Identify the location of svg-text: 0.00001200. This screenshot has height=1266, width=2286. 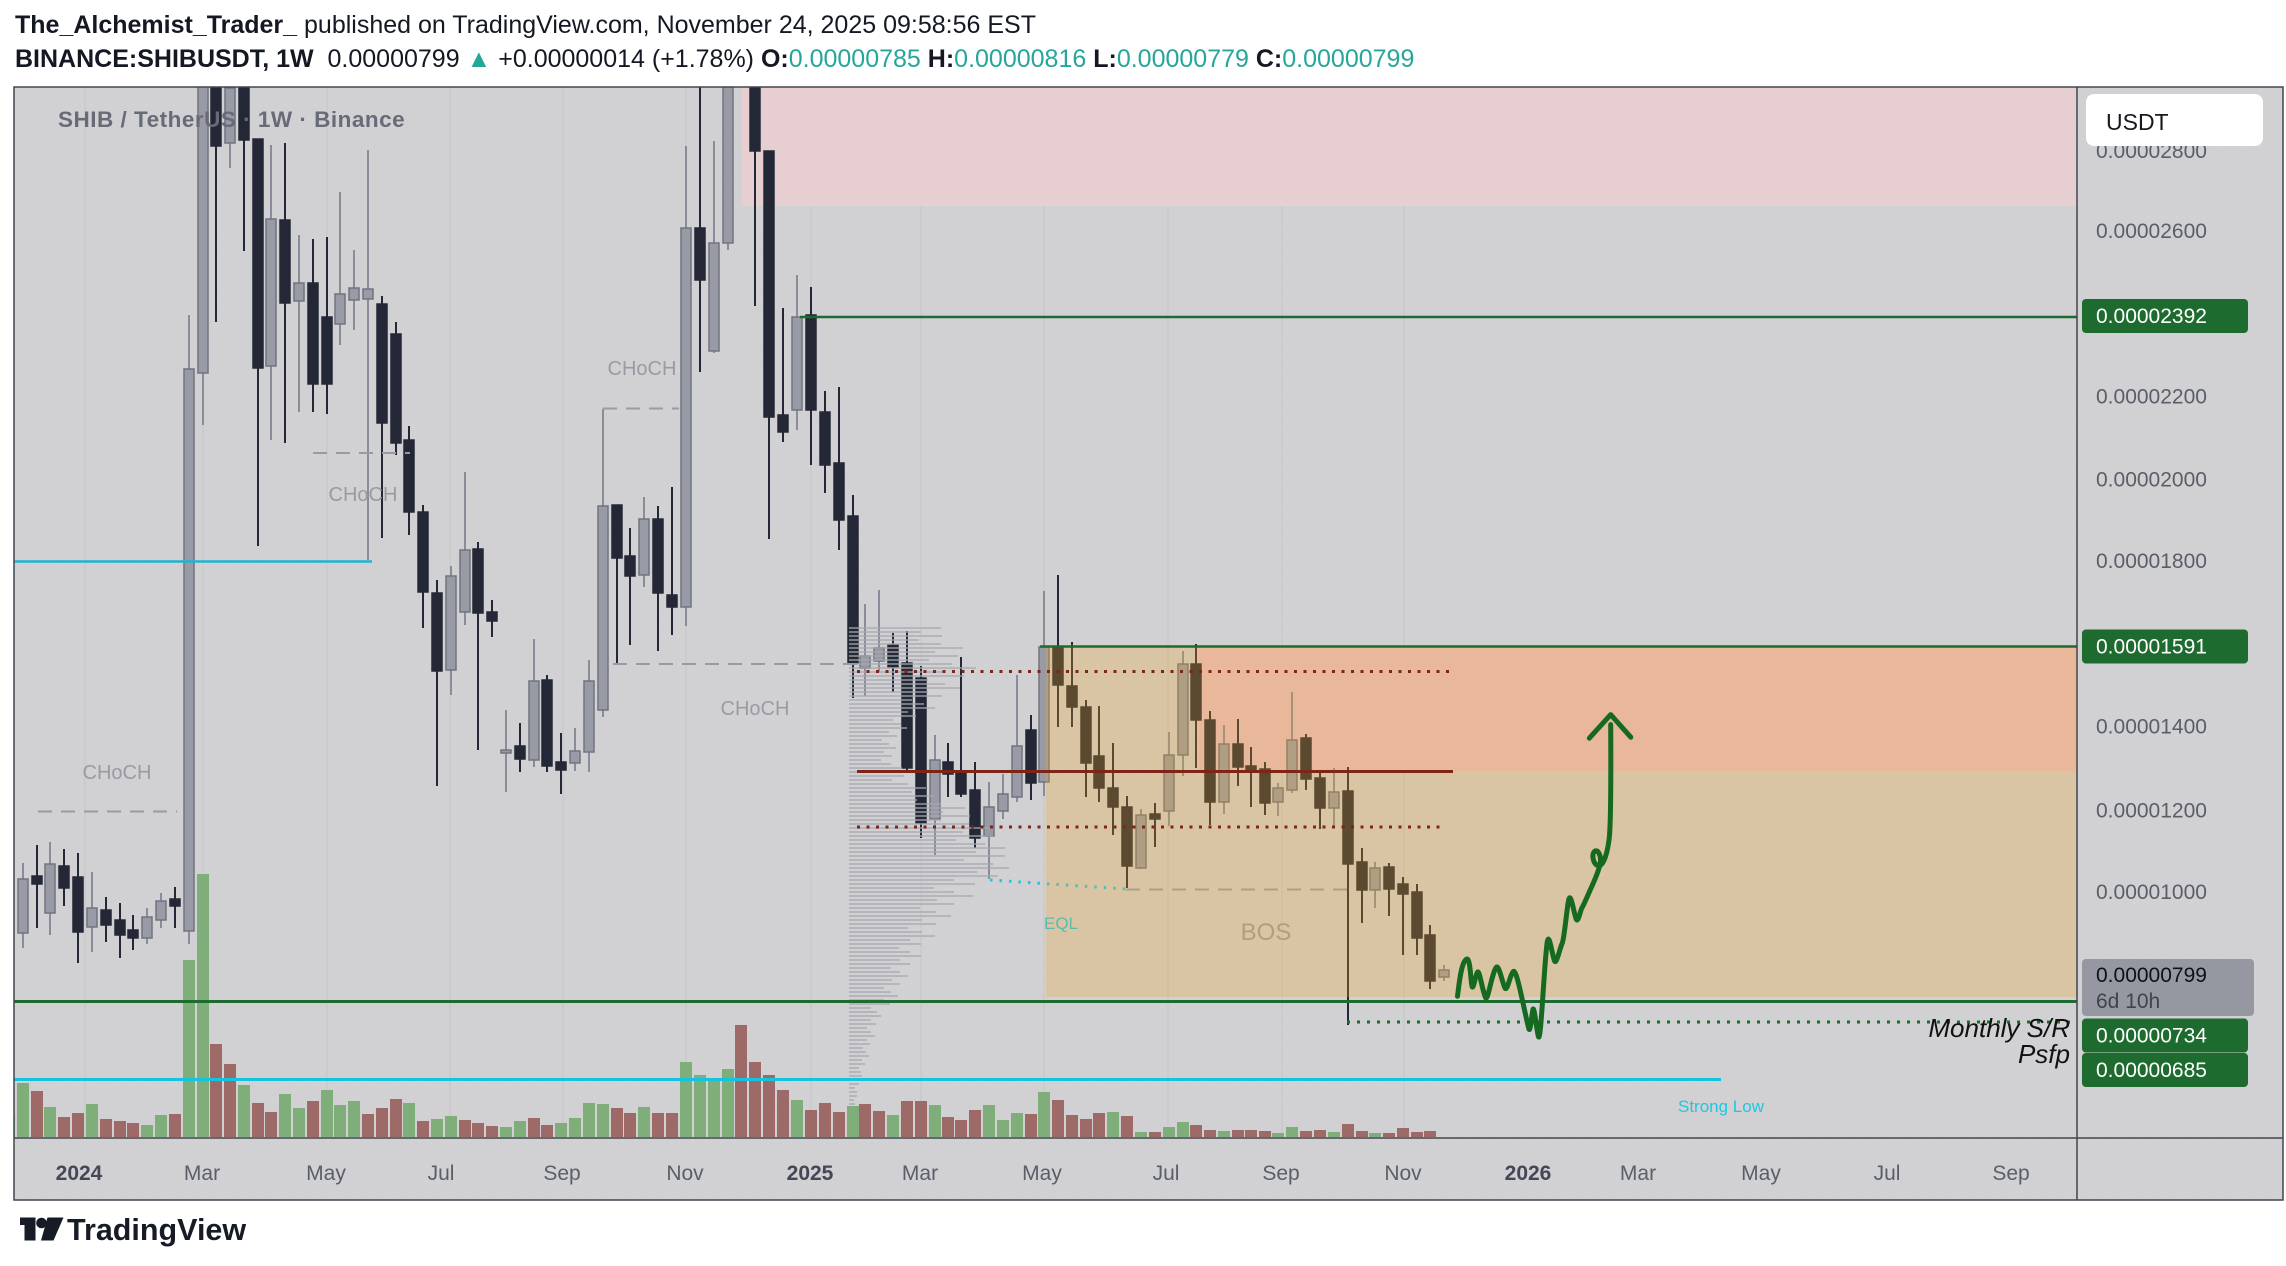
(2151, 811).